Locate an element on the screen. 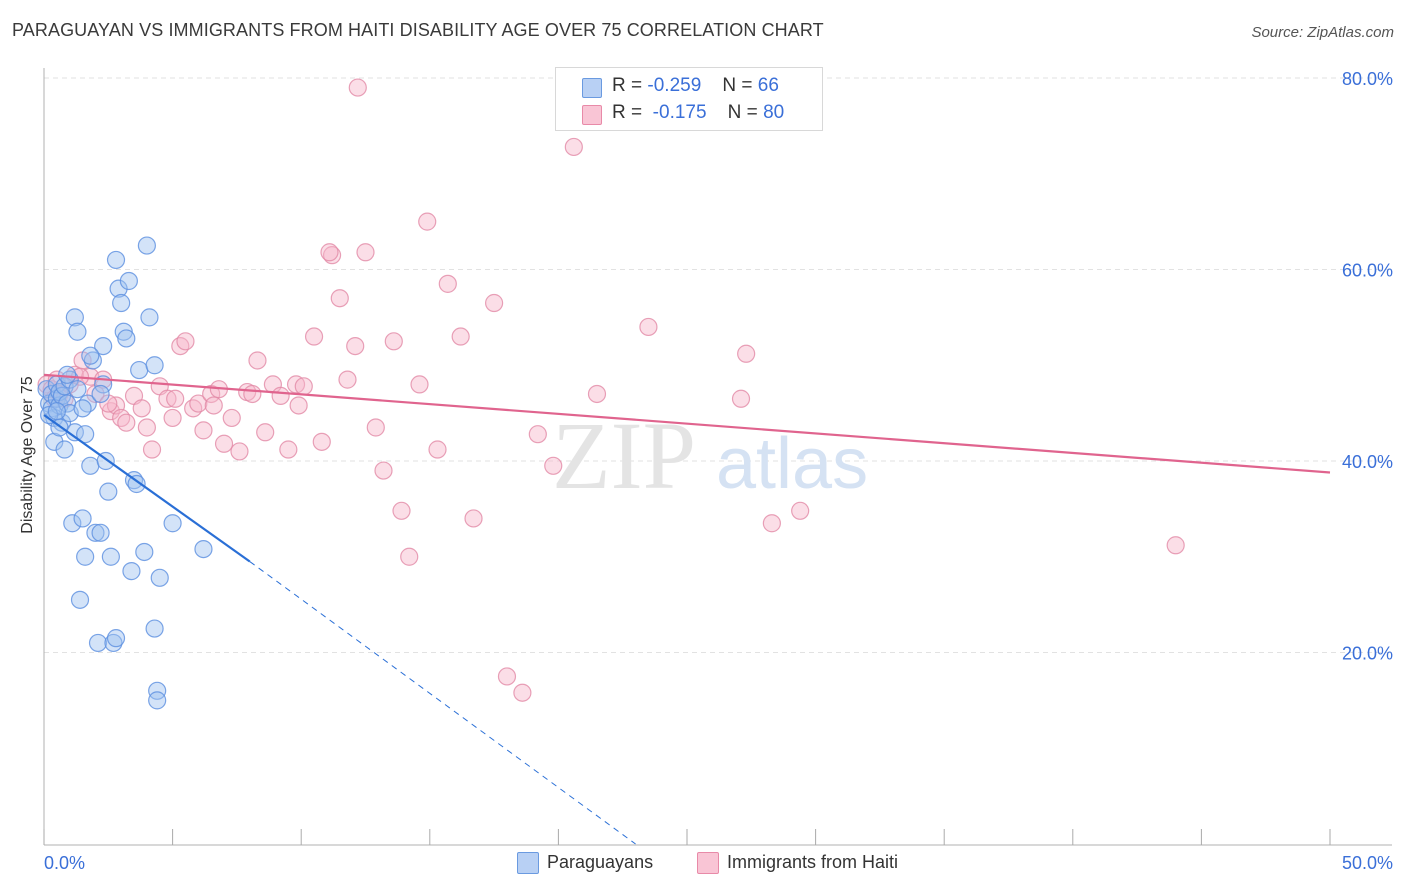 The image size is (1406, 892). paraguayan-points is located at coordinates (125, 473).